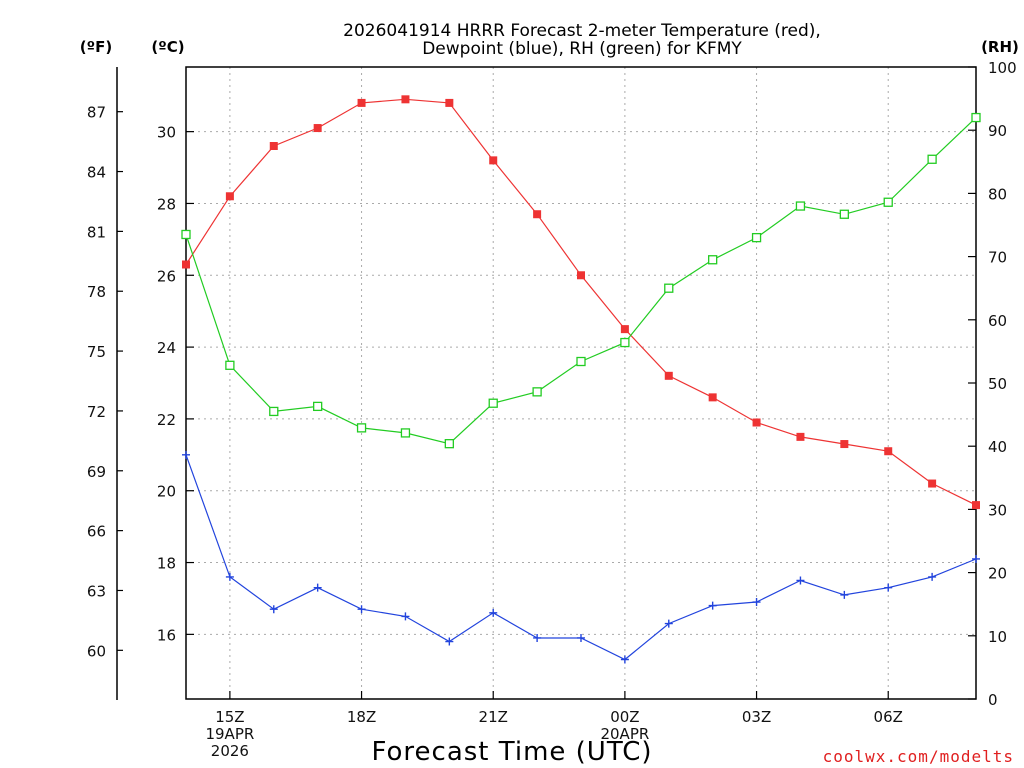  Describe the element at coordinates (166, 492) in the screenshot. I see `celsius-tick-label: 20` at that location.